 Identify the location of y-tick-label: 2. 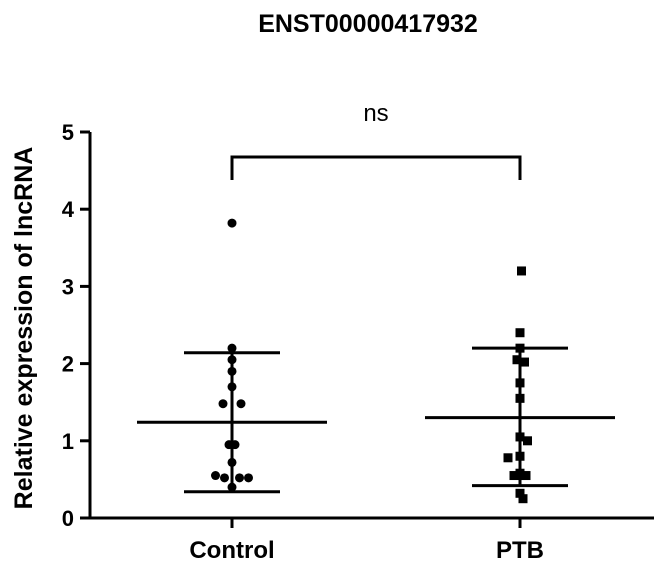
(68, 364).